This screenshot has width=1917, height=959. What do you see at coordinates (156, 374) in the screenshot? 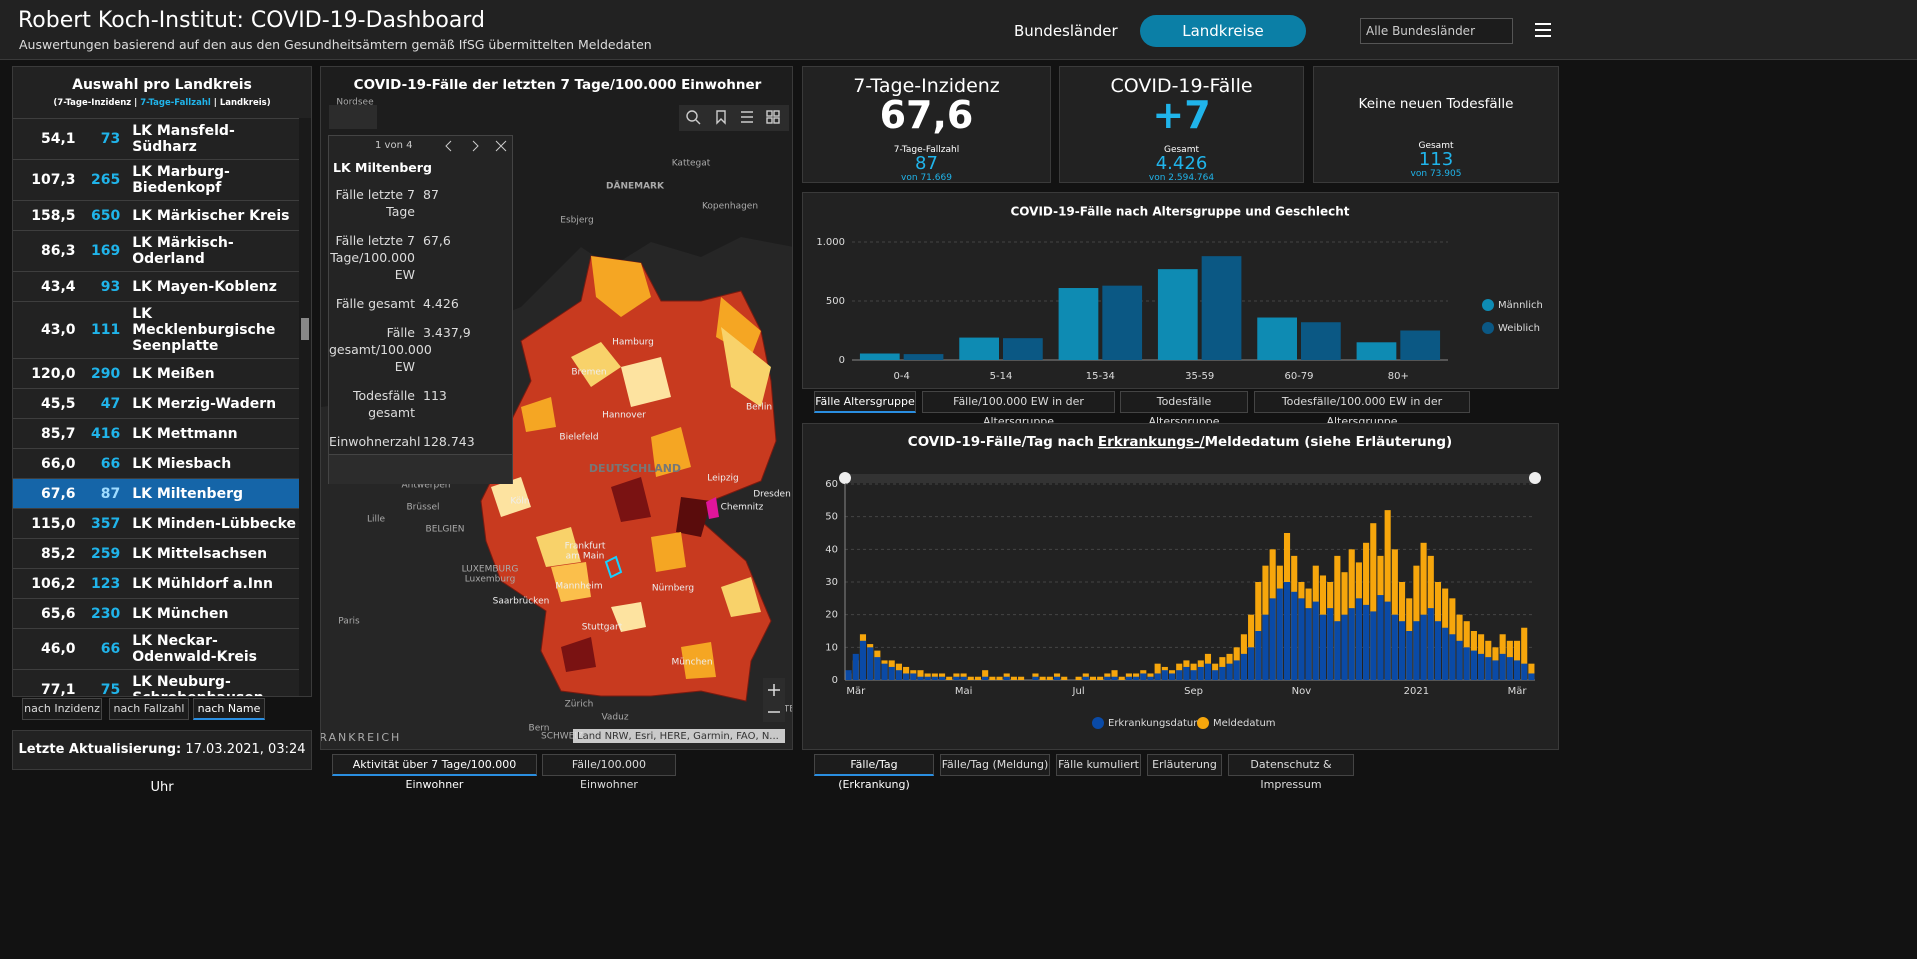
I see `list-row: 120,0 290 LK Meißen` at bounding box center [156, 374].